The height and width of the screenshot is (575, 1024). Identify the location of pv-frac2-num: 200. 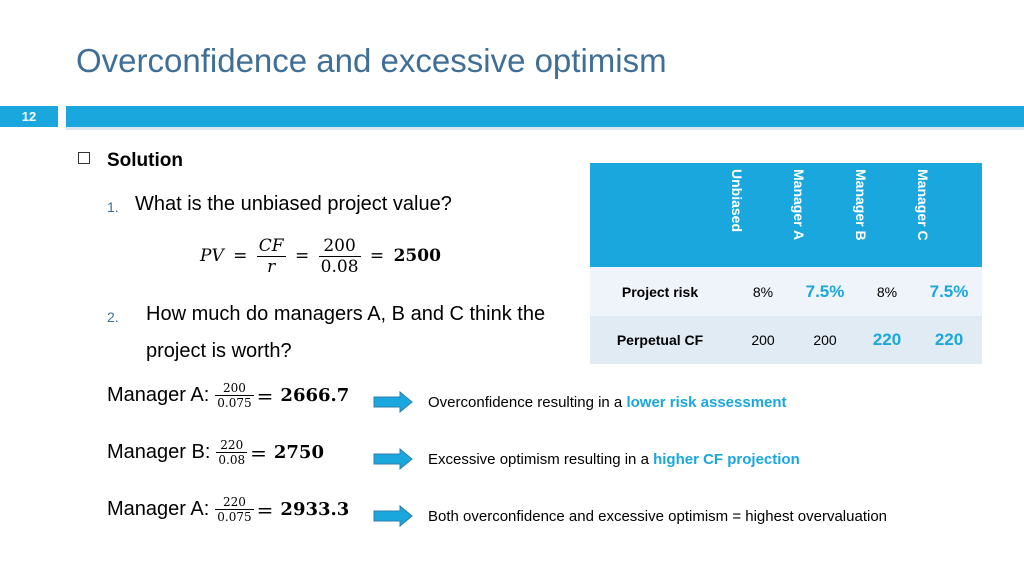
(339, 246).